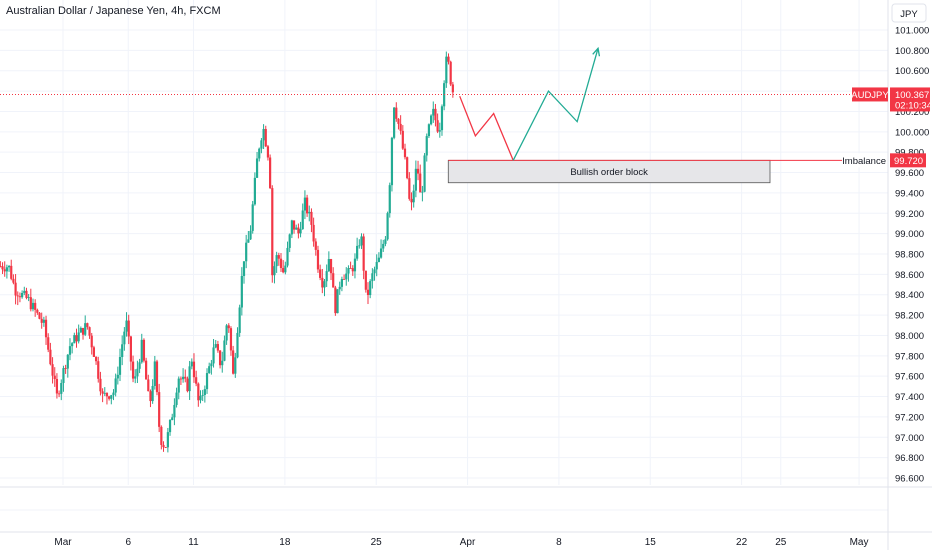 The image size is (932, 550). Describe the element at coordinates (909, 417) in the screenshot. I see `y-tick-label: 97.200` at that location.